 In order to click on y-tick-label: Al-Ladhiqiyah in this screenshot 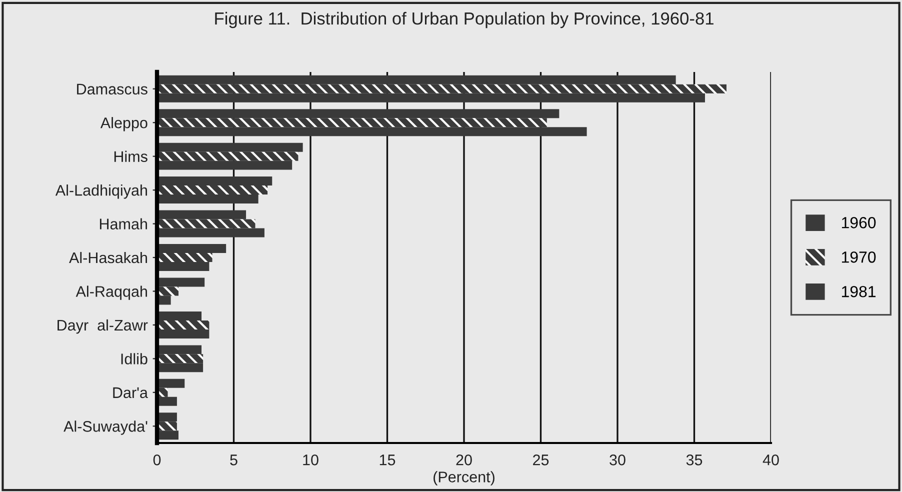, I will do `click(101, 191)`.